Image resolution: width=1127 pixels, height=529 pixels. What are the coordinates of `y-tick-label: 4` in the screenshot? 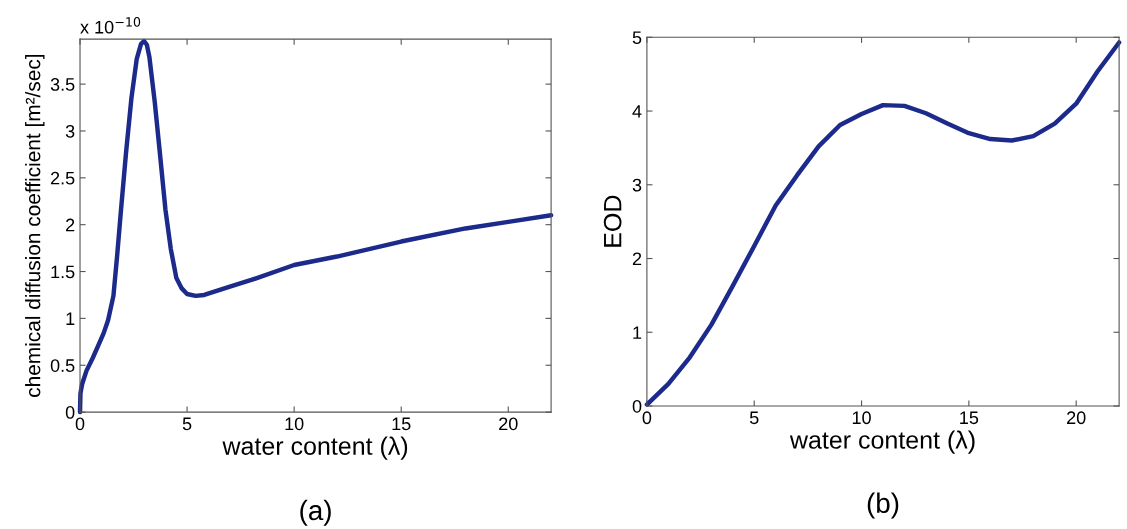 It's located at (637, 111).